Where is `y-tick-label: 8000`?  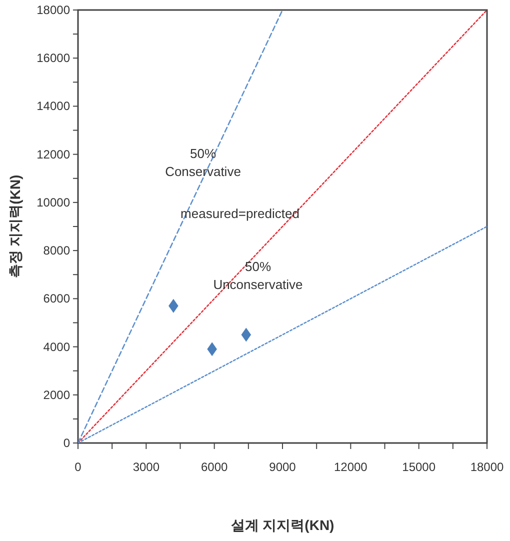
y-tick-label: 8000 is located at coordinates (56, 251).